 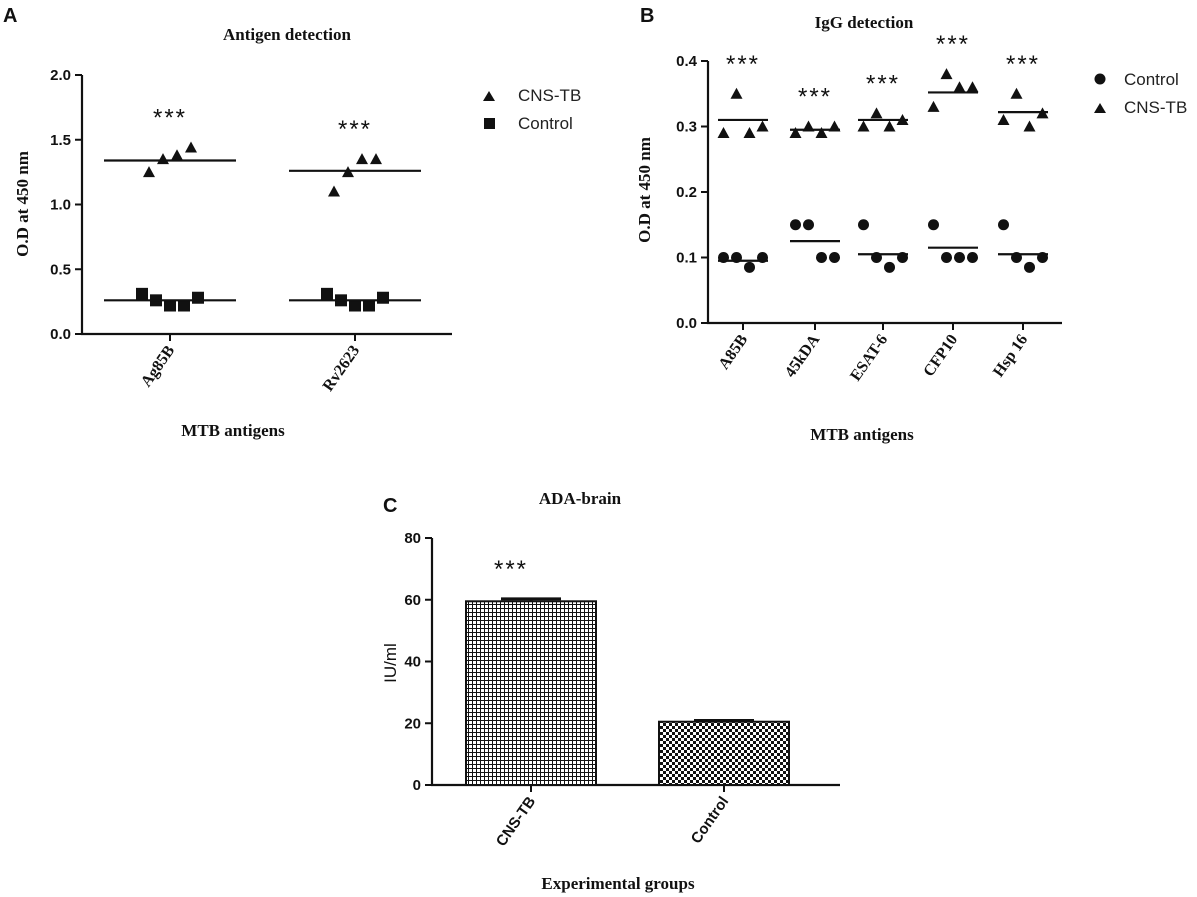 What do you see at coordinates (158, 366) in the screenshot?
I see `a-category-label: Ag85B` at bounding box center [158, 366].